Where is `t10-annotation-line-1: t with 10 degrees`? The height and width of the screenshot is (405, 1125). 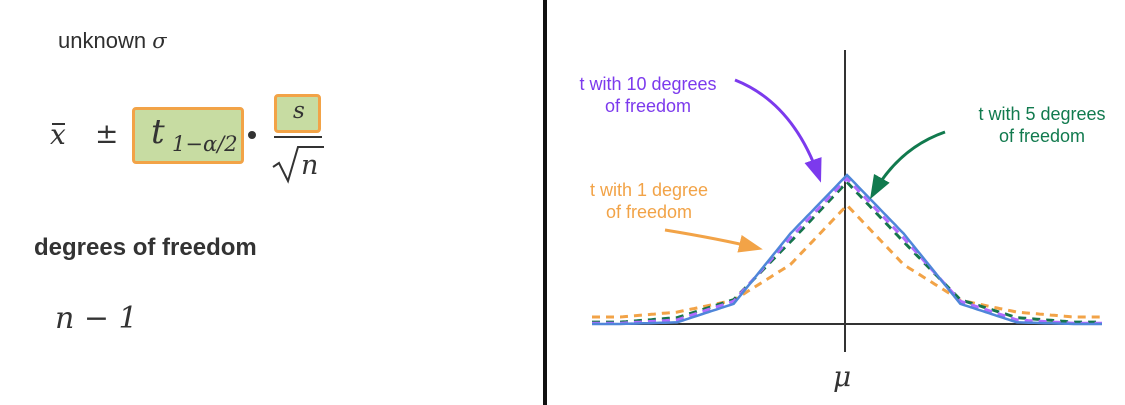 t10-annotation-line-1: t with 10 degrees is located at coordinates (648, 84).